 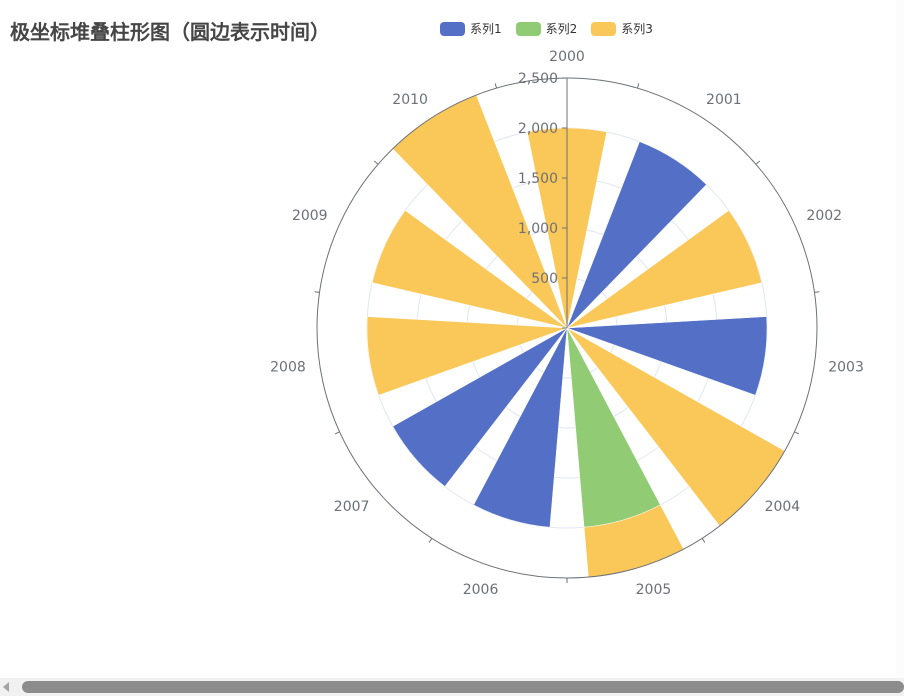 What do you see at coordinates (352, 507) in the screenshot?
I see `category-label-2007: 2007` at bounding box center [352, 507].